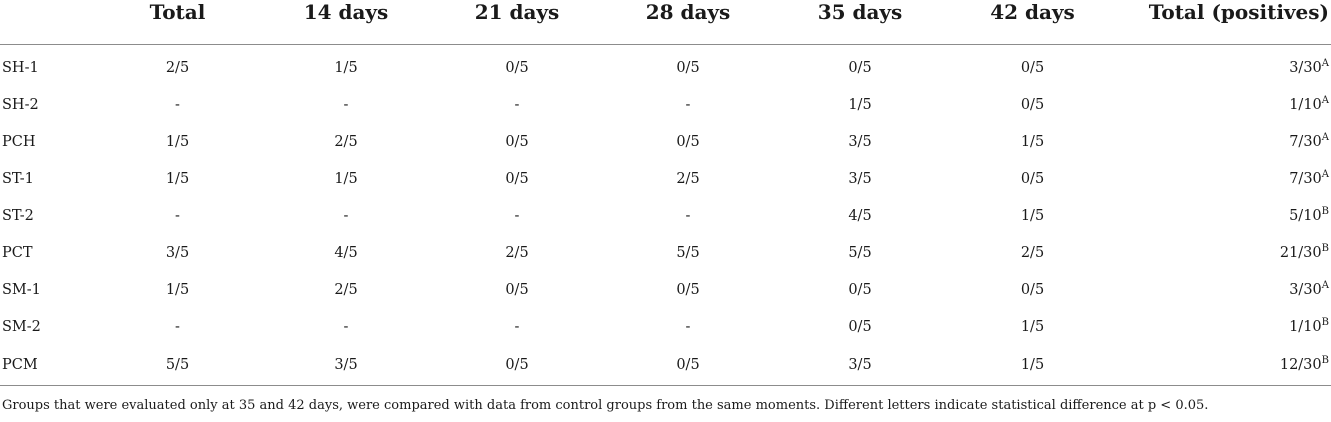 The height and width of the screenshot is (422, 1331). What do you see at coordinates (860, 215) in the screenshot?
I see `table-cell: 4/5` at bounding box center [860, 215].